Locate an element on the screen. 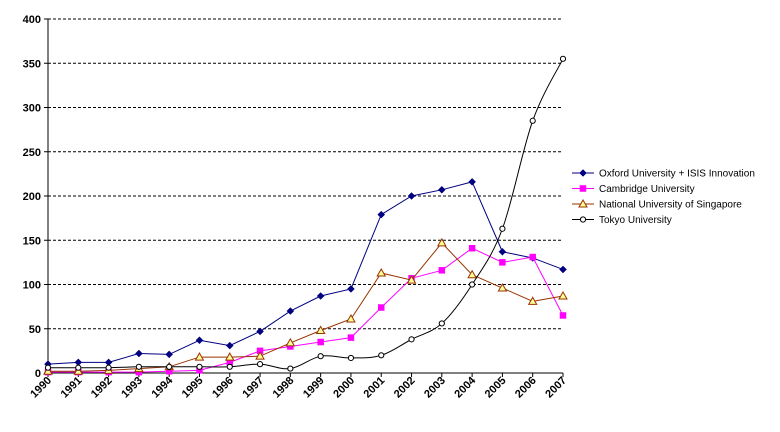 This screenshot has height=432, width=780. legend-label: National University of Singapore is located at coordinates (670, 205).